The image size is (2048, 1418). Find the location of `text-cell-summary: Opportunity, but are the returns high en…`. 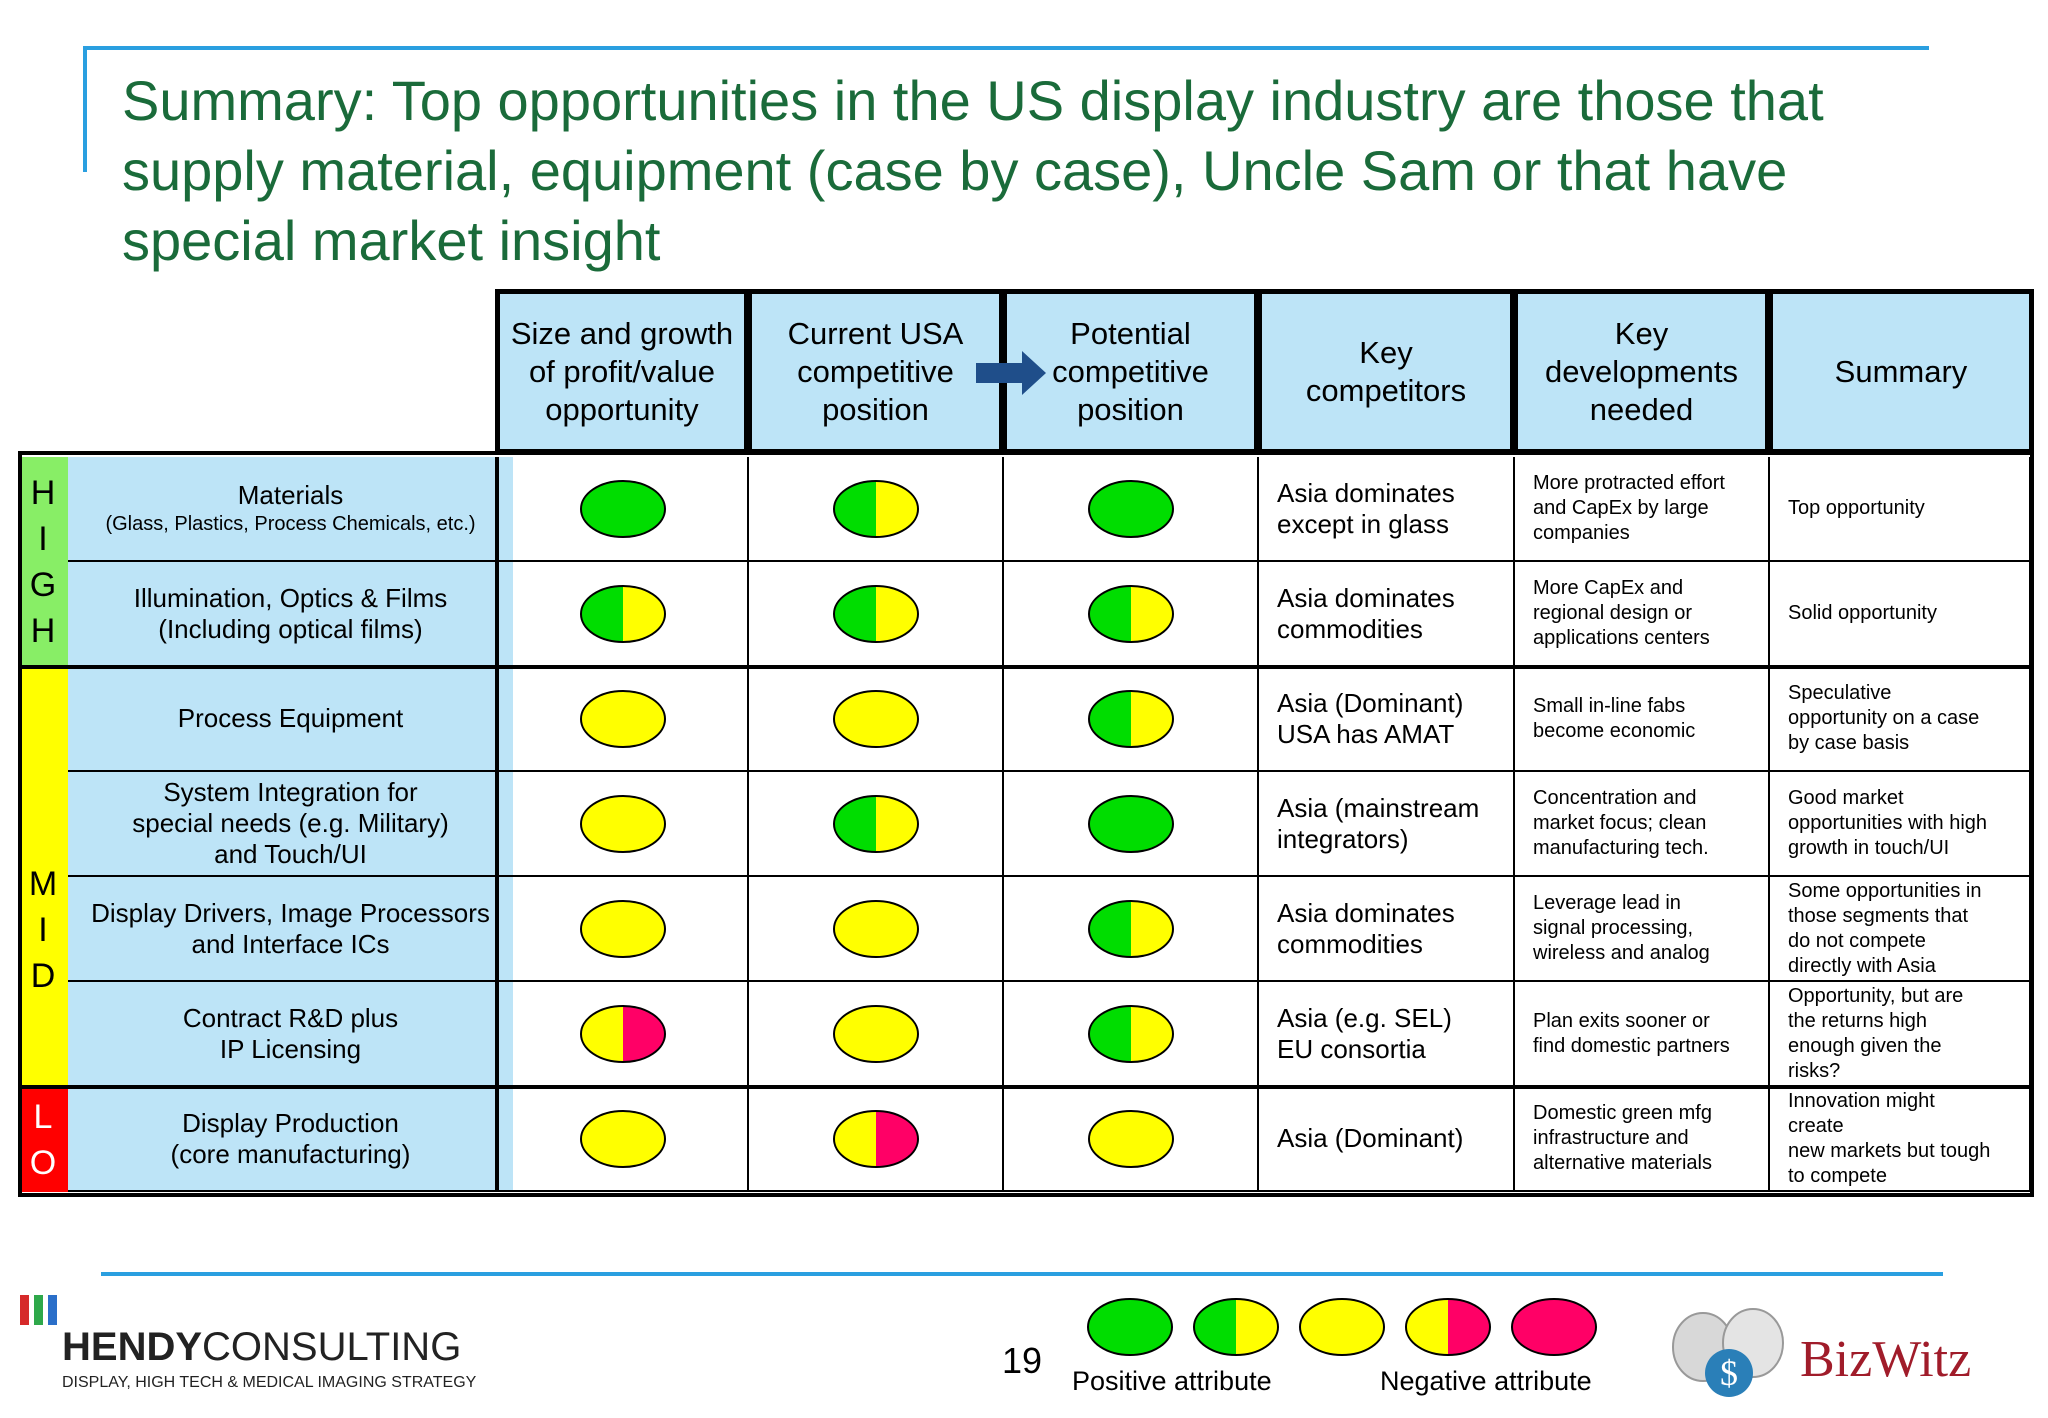

text-cell-summary: Opportunity, but are the returns high en… is located at coordinates (1900, 1034).